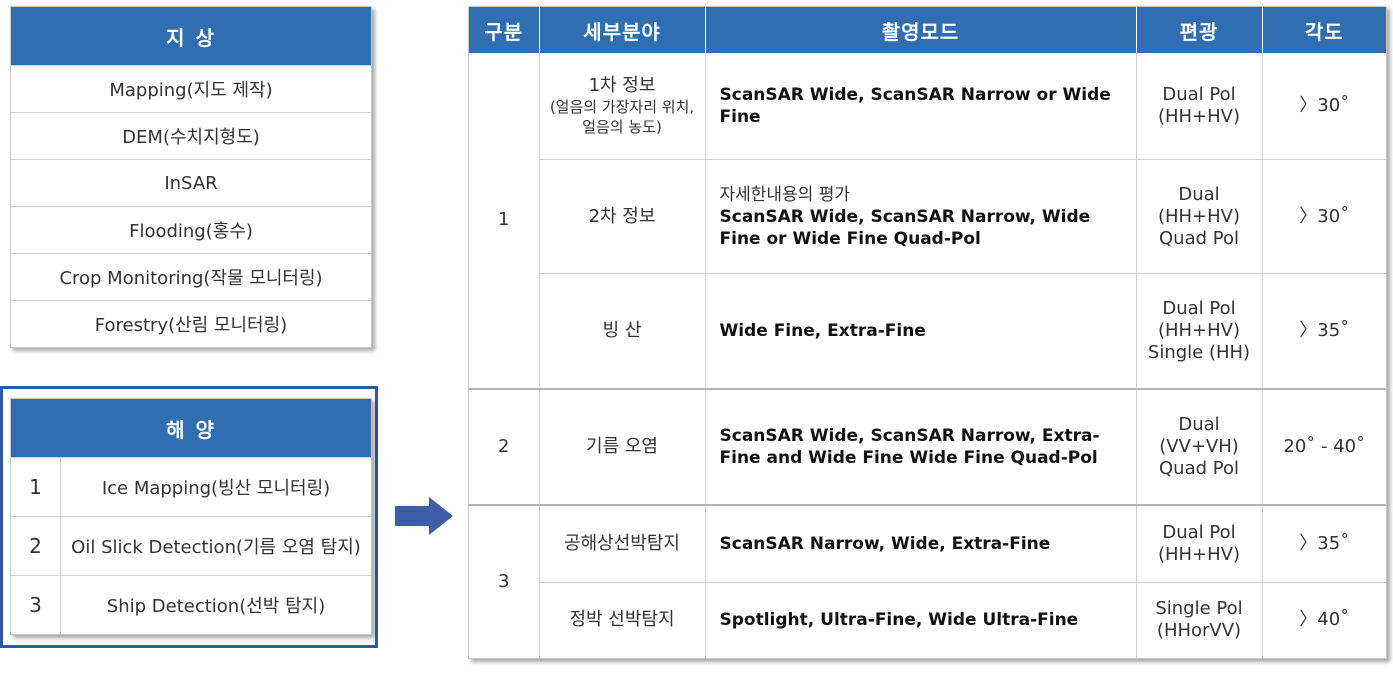 The height and width of the screenshot is (673, 1393). What do you see at coordinates (191, 229) in the screenshot?
I see `ground-item-flooding: Flooding(홍수)` at bounding box center [191, 229].